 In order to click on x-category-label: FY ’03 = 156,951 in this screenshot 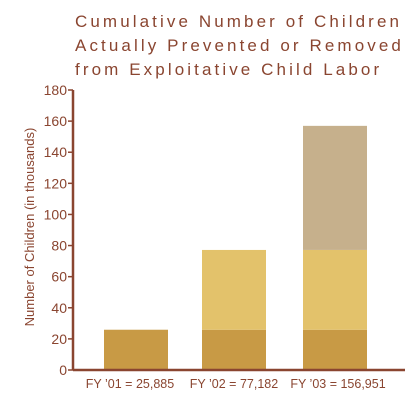, I will do `click(337, 384)`.